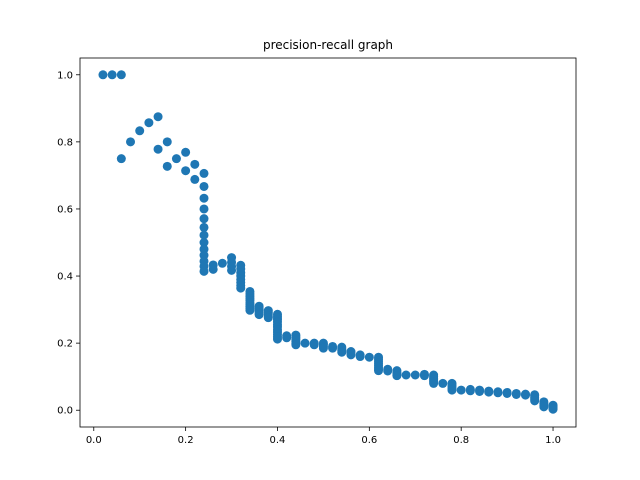  I want to click on y-tick-label: 0.0, so click(65, 411).